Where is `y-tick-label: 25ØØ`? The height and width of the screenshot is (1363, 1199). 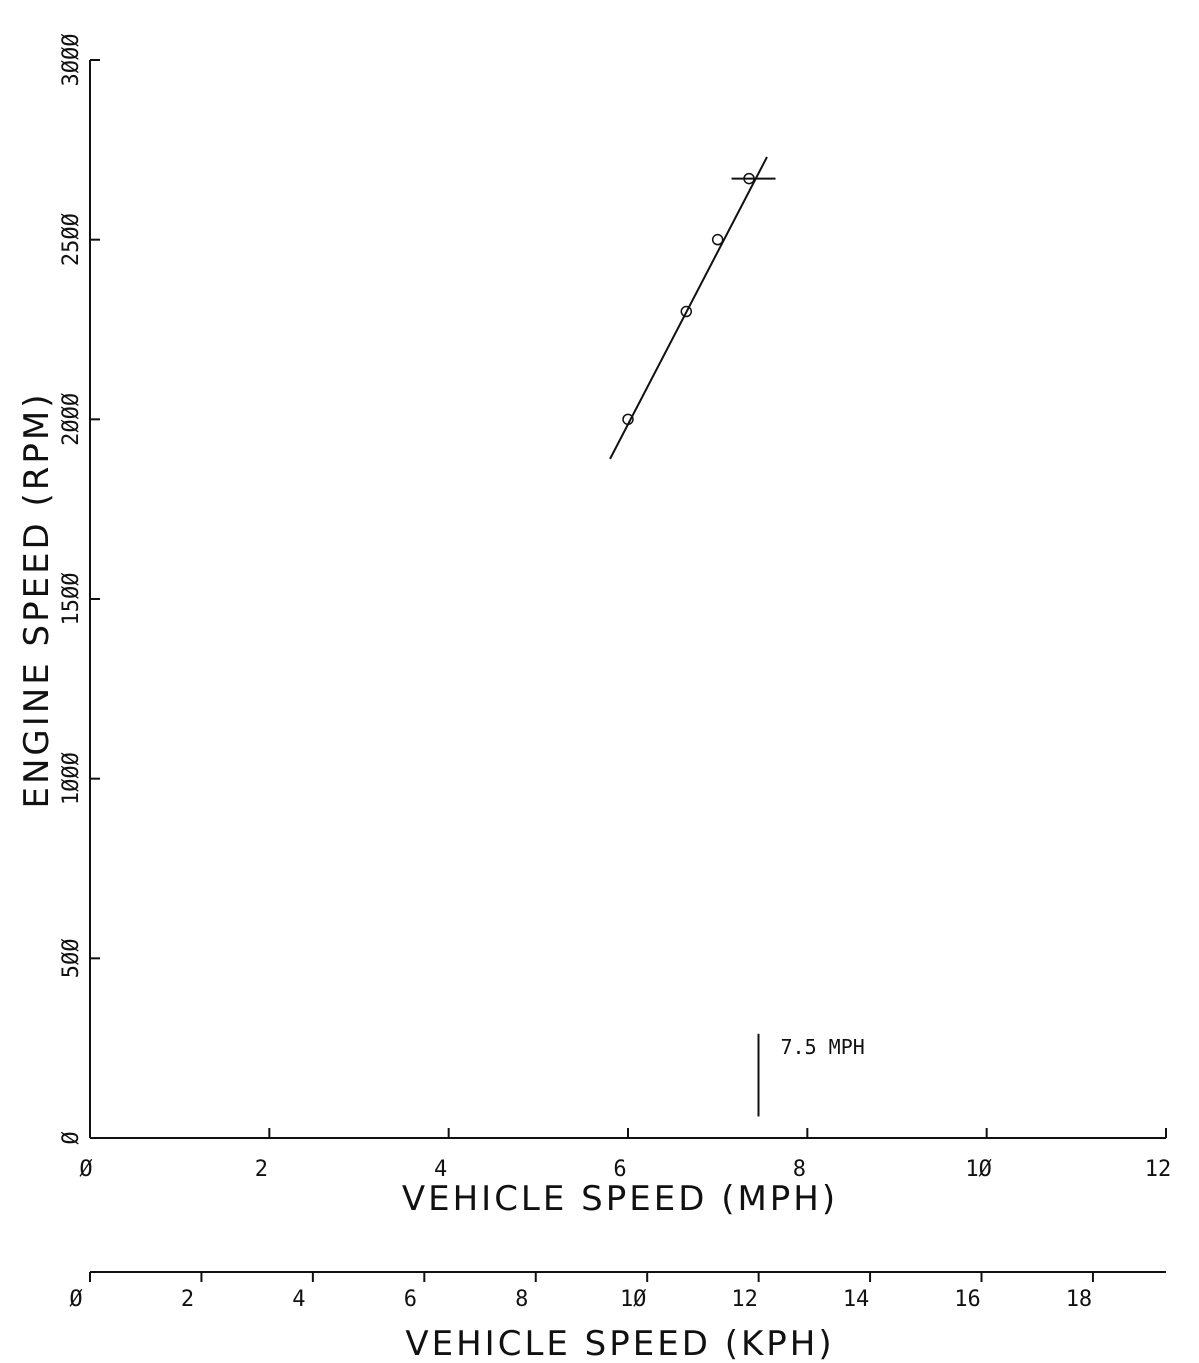
y-tick-label: 25ØØ is located at coordinates (71, 239).